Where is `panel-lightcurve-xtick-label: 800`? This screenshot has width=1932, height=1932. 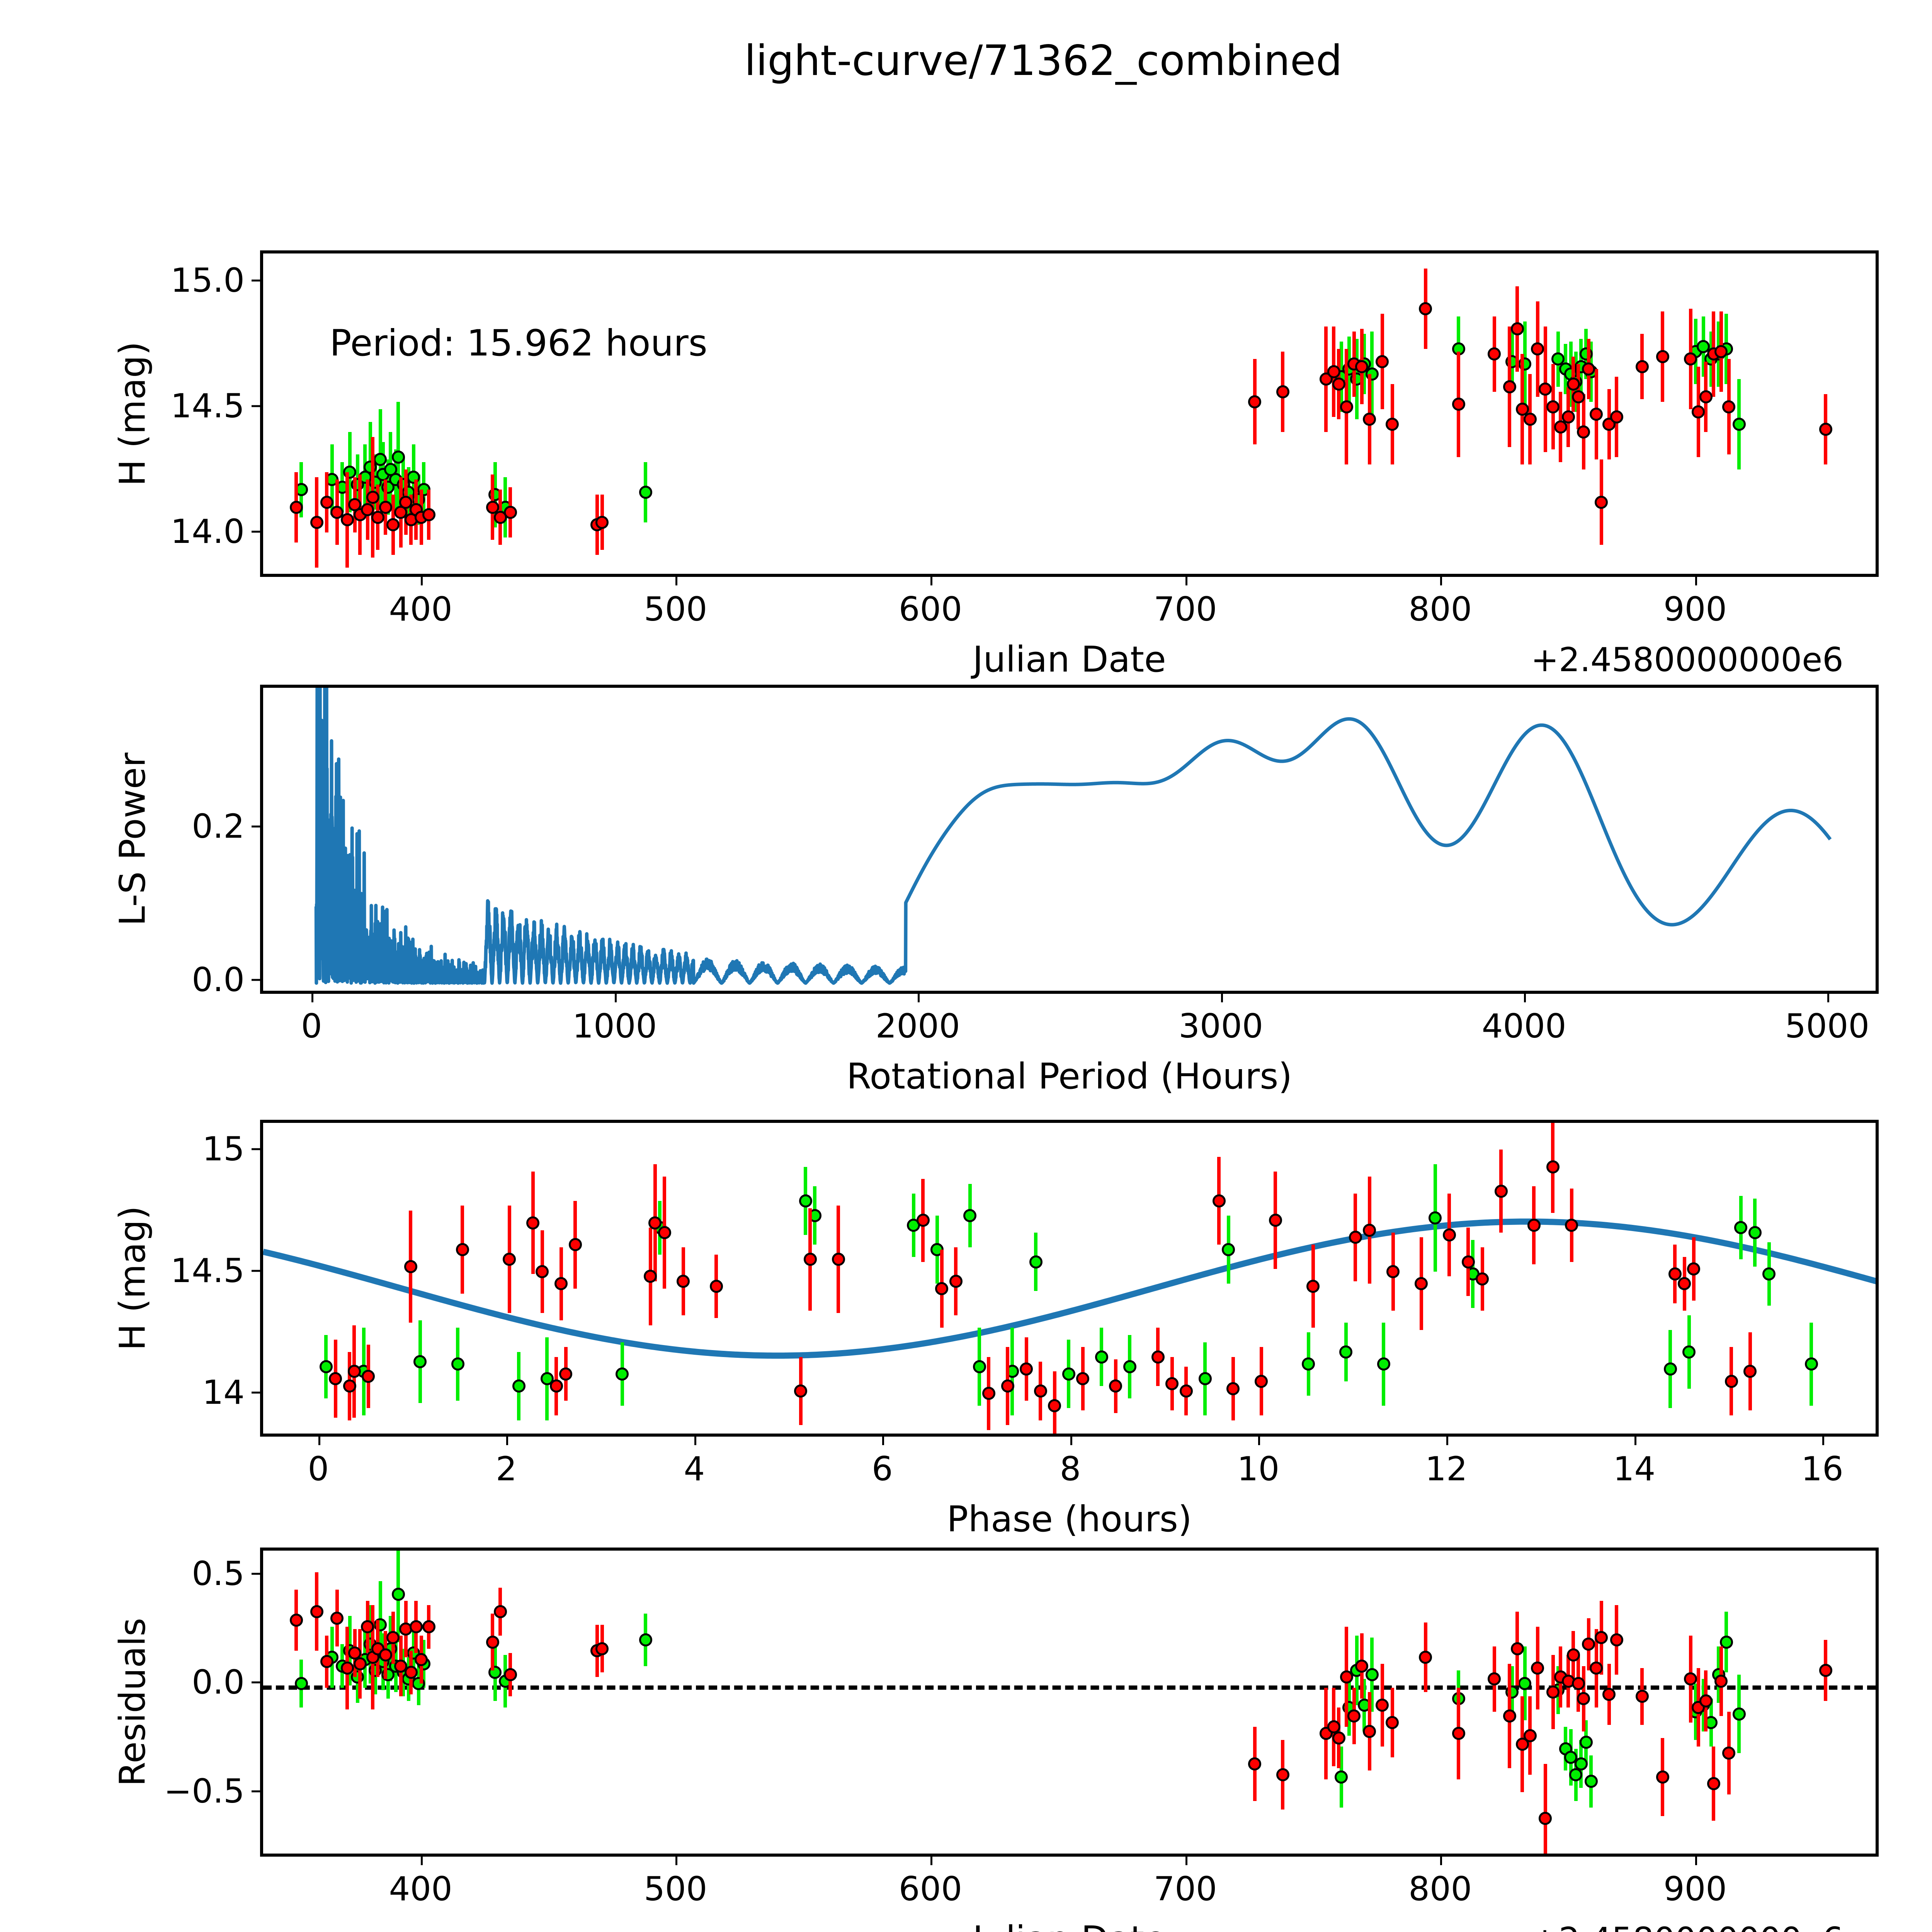 panel-lightcurve-xtick-label: 800 is located at coordinates (1440, 610).